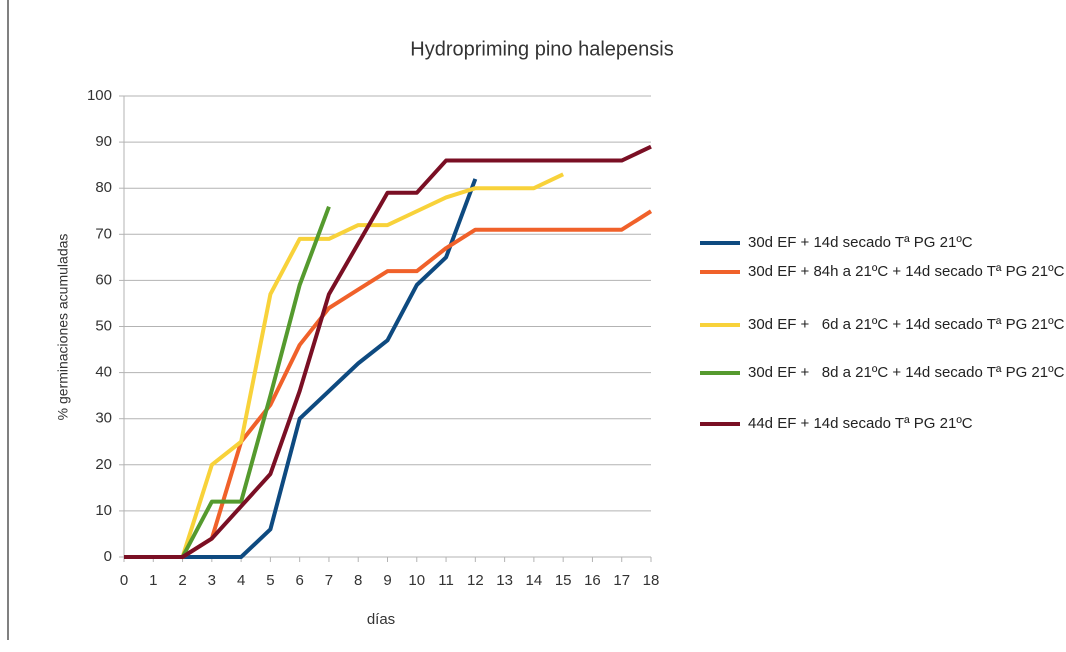  Describe the element at coordinates (563, 580) in the screenshot. I see `x-tick-label: 15` at that location.